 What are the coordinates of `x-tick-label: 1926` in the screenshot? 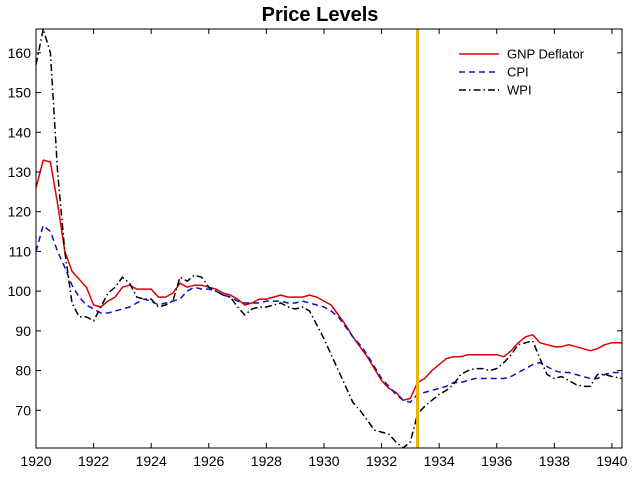 It's located at (208, 461).